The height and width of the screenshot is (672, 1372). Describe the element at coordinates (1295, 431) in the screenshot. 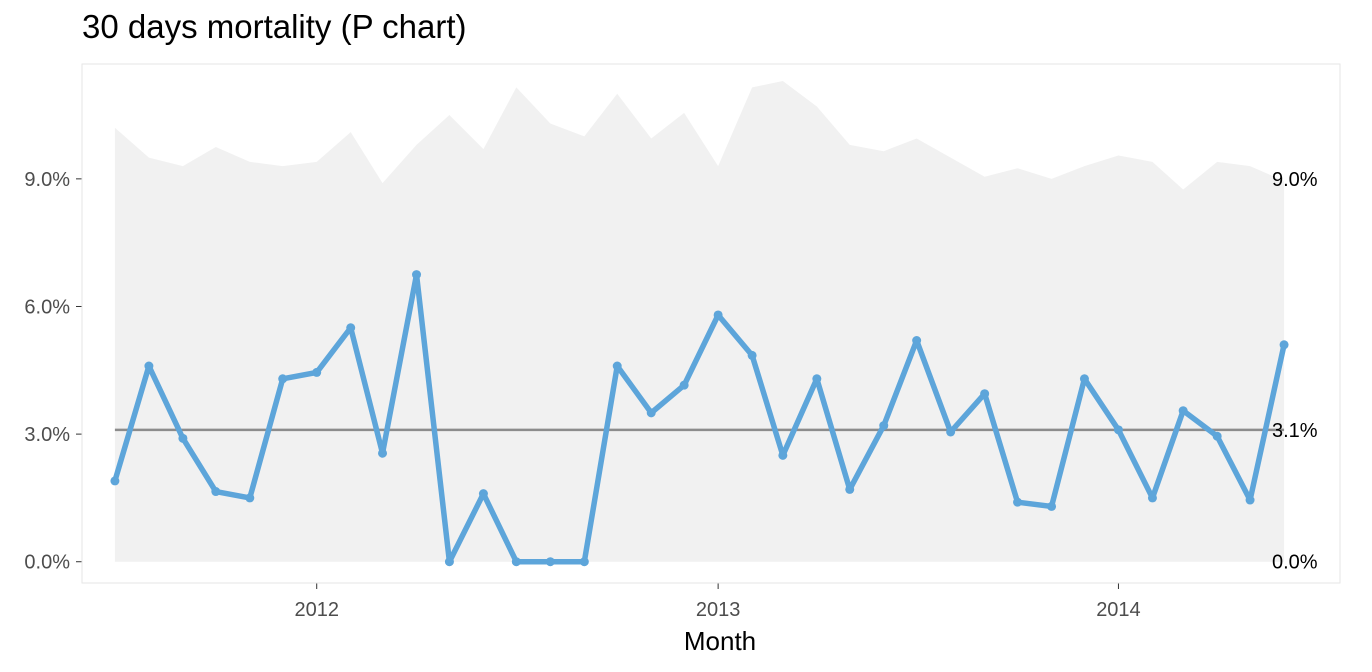

I see `right-label: 3.1%` at that location.